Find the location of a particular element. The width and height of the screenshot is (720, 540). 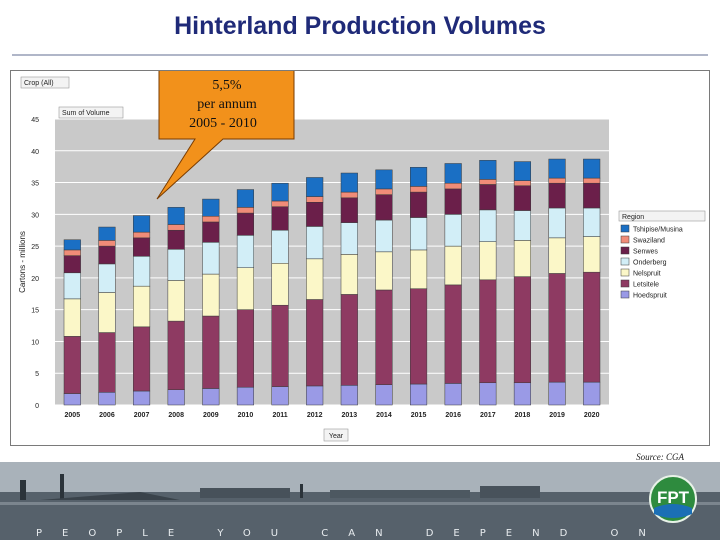

x-tick-label: 2011 is located at coordinates (279, 415).